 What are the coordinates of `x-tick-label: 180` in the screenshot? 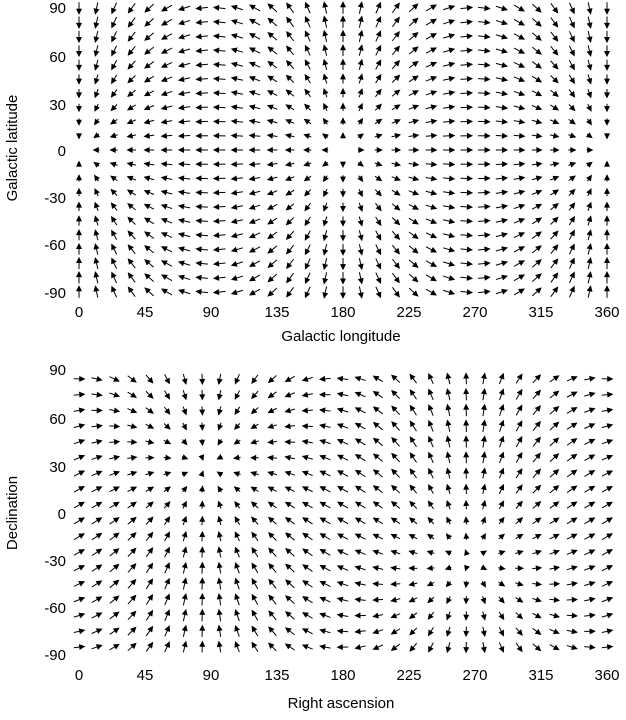 It's located at (342, 675).